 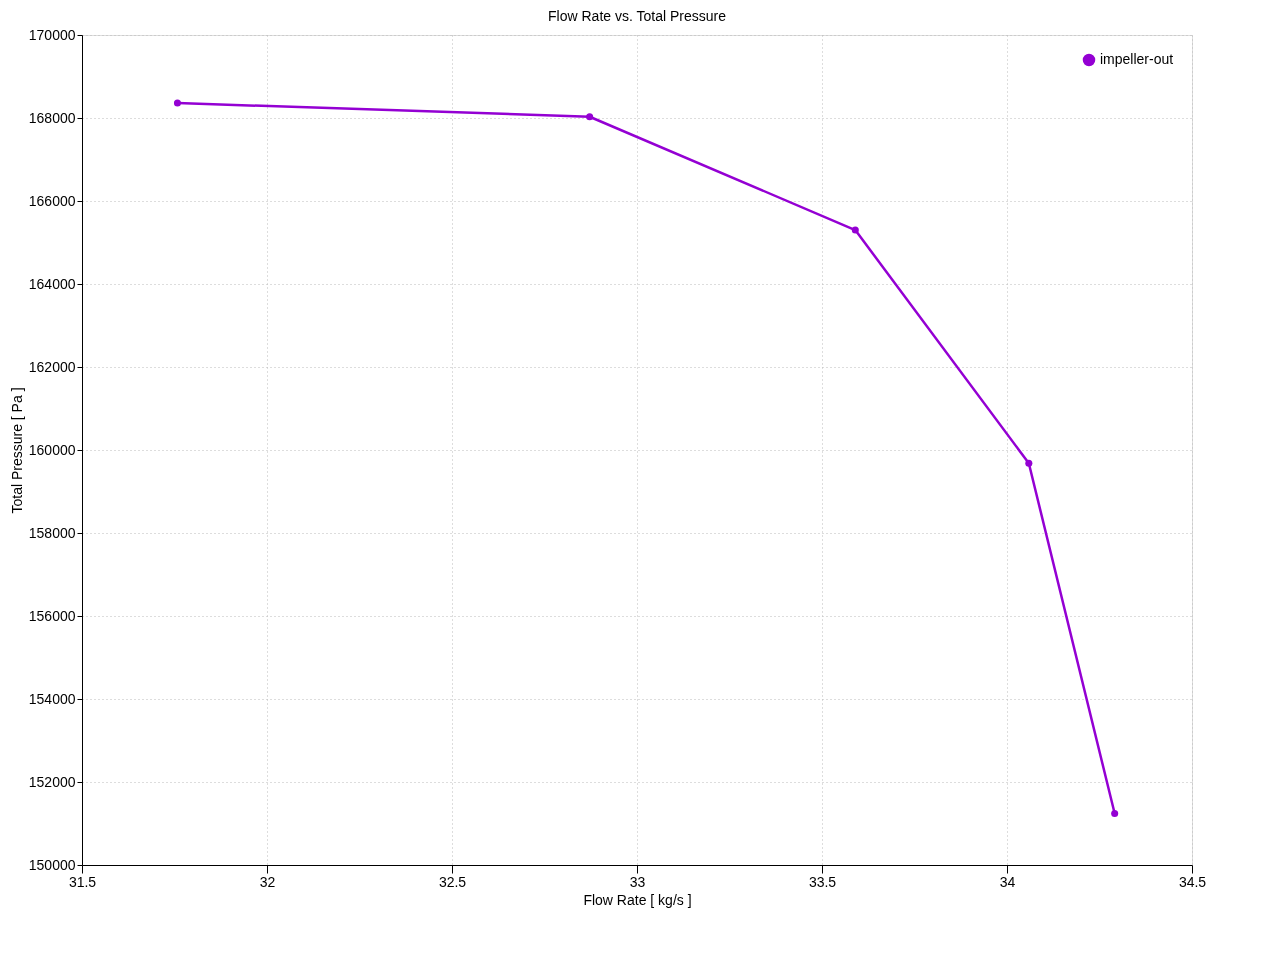 What do you see at coordinates (637, 899) in the screenshot?
I see `x-axis-title: Flow Rate [ kg/s ]` at bounding box center [637, 899].